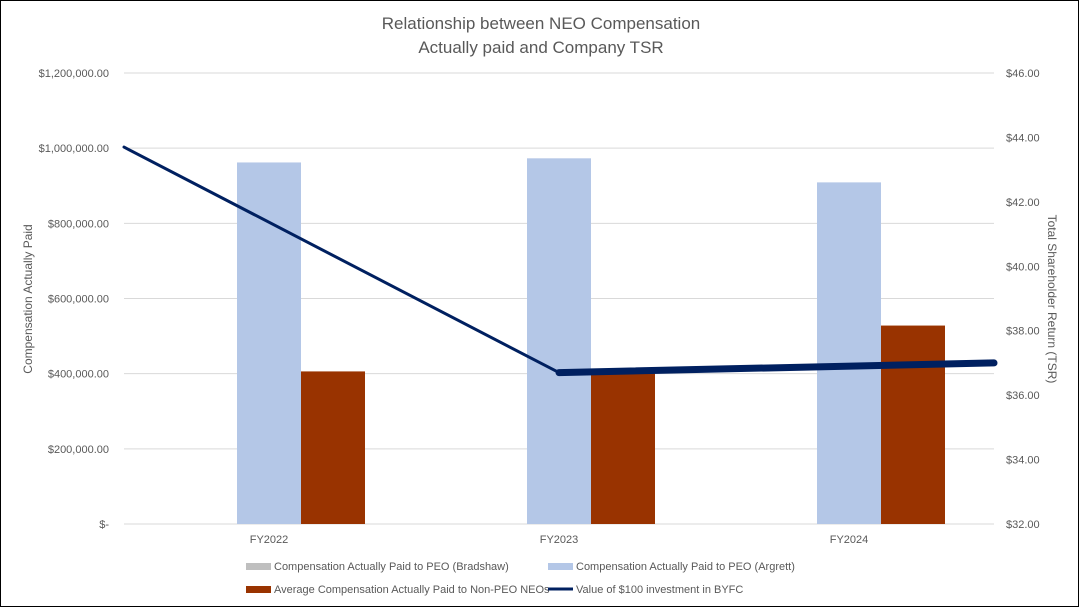 This screenshot has height=607, width=1079. Describe the element at coordinates (1023, 267) in the screenshot. I see `y2-tick-label: $40.00` at that location.